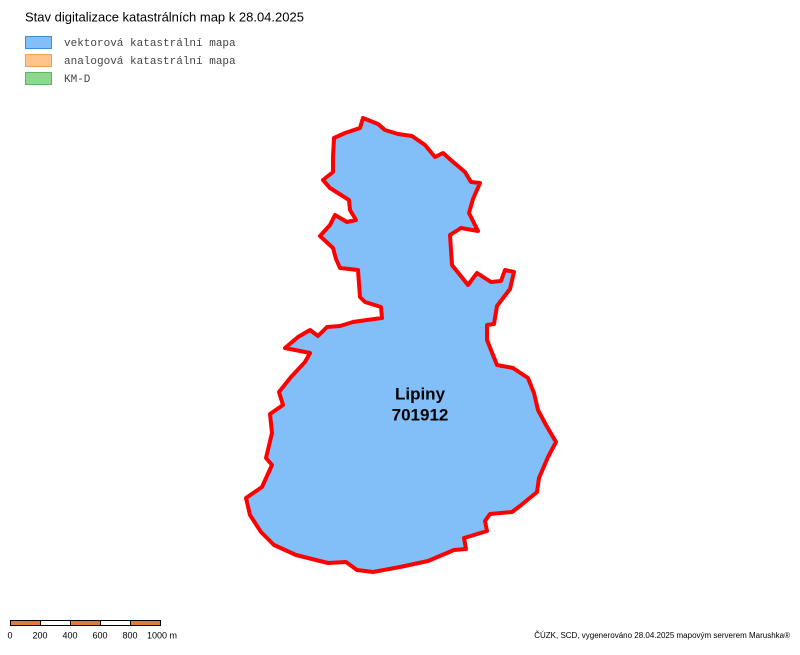  What do you see at coordinates (77, 80) in the screenshot?
I see `legend-label: KM-D` at bounding box center [77, 80].